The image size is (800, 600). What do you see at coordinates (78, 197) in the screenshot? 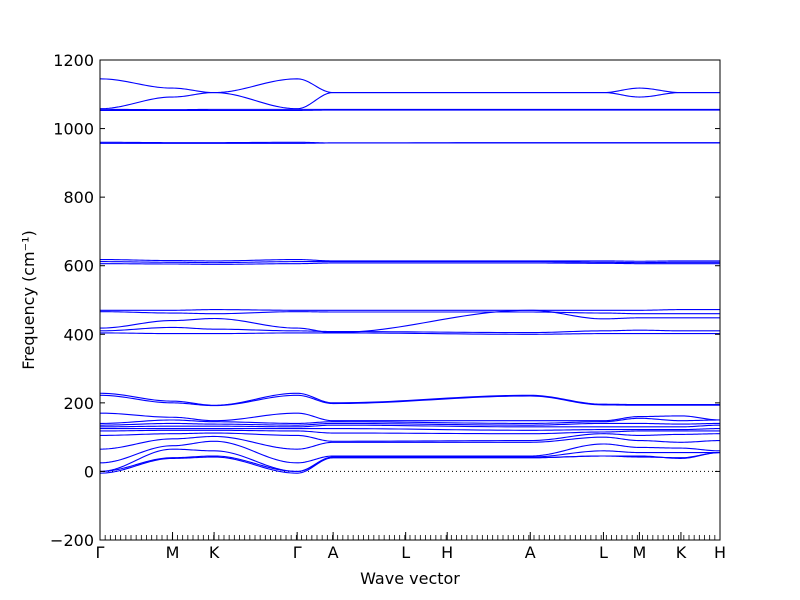
I see `y-tick-label: 800` at bounding box center [78, 197].